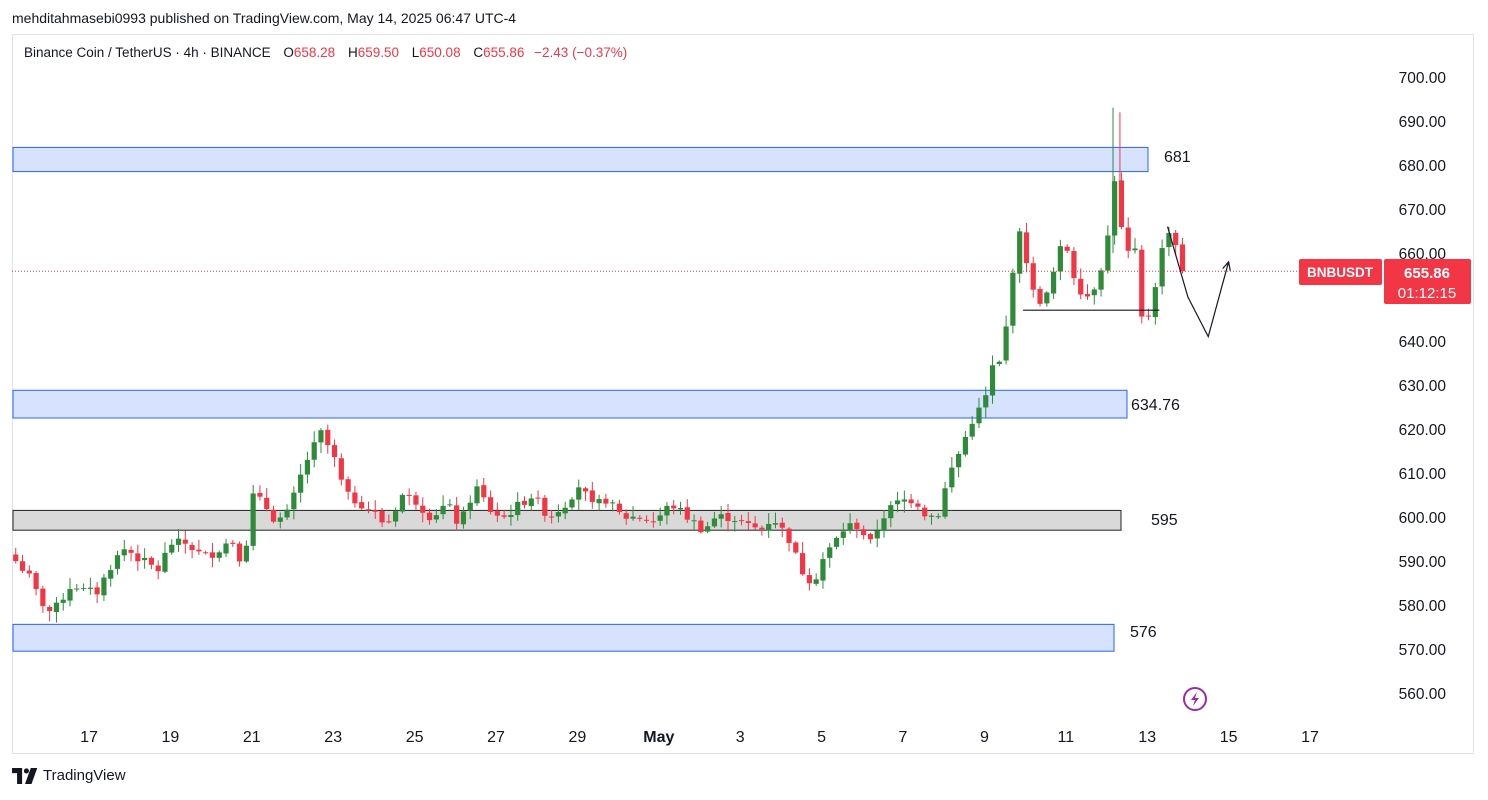 The width and height of the screenshot is (1488, 800). Describe the element at coordinates (84, 775) in the screenshot. I see `footer-brand: TradingView` at that location.